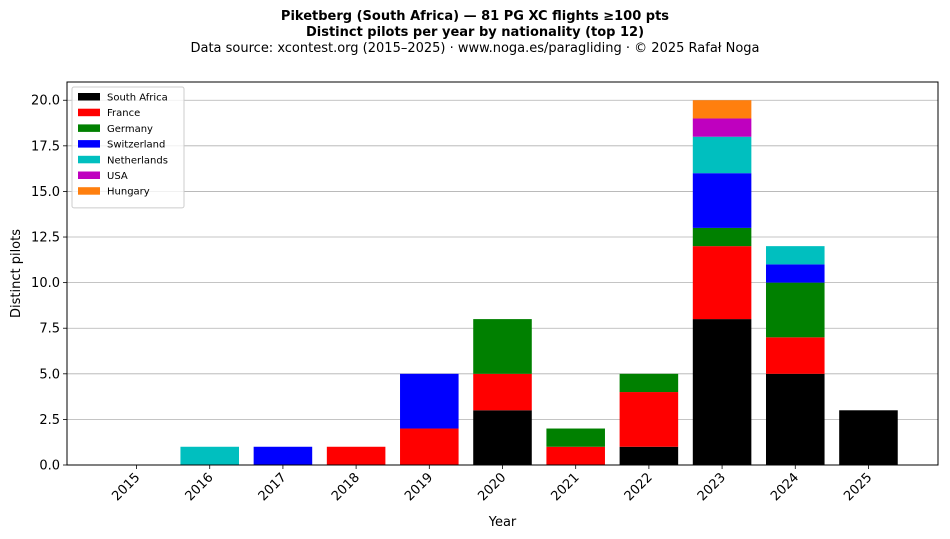 Image resolution: width=950 pixels, height=539 pixels. Describe the element at coordinates (49, 466) in the screenshot. I see `y-tick-label: 0.0` at that location.